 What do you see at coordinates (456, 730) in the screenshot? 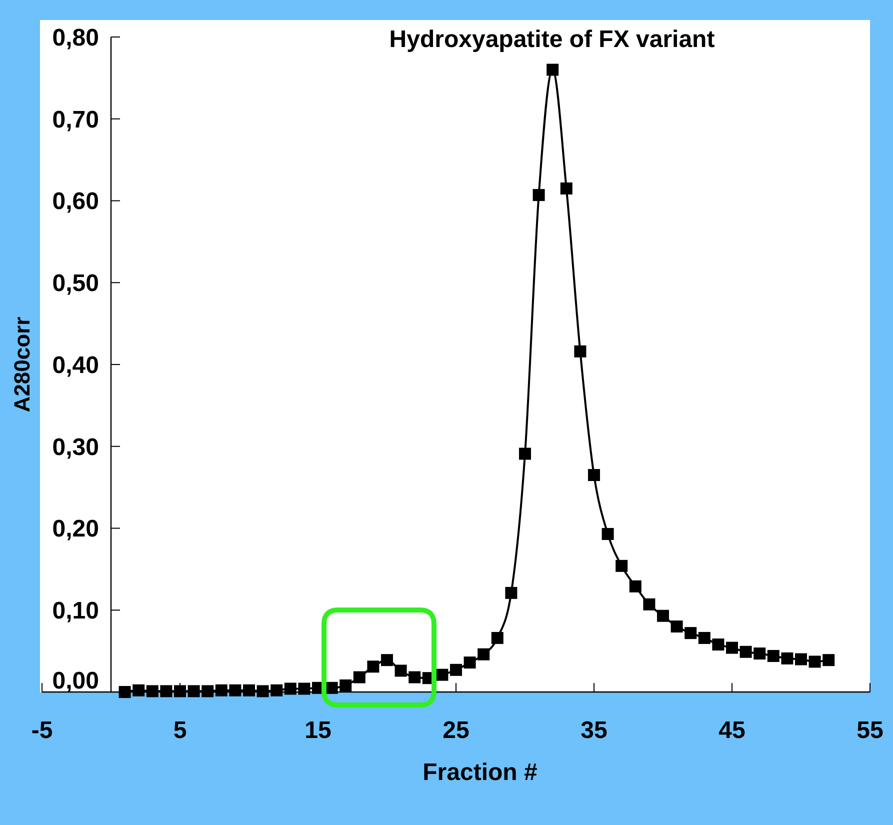
I see `x-tick-label: 25` at bounding box center [456, 730].